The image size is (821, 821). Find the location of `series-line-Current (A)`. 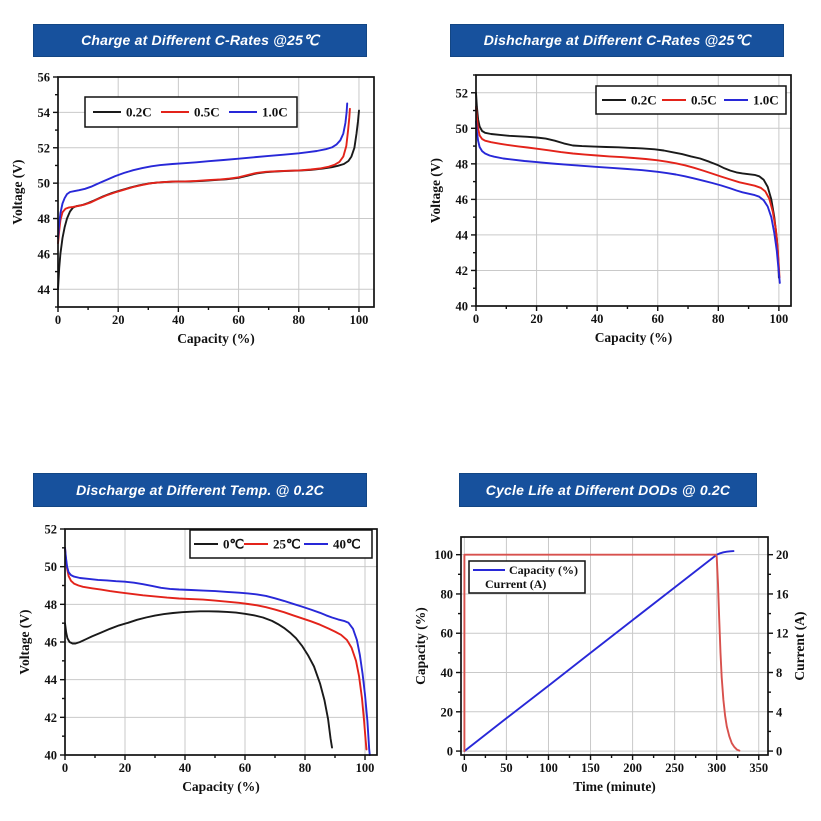

series-line-Current (A) is located at coordinates (602, 653).